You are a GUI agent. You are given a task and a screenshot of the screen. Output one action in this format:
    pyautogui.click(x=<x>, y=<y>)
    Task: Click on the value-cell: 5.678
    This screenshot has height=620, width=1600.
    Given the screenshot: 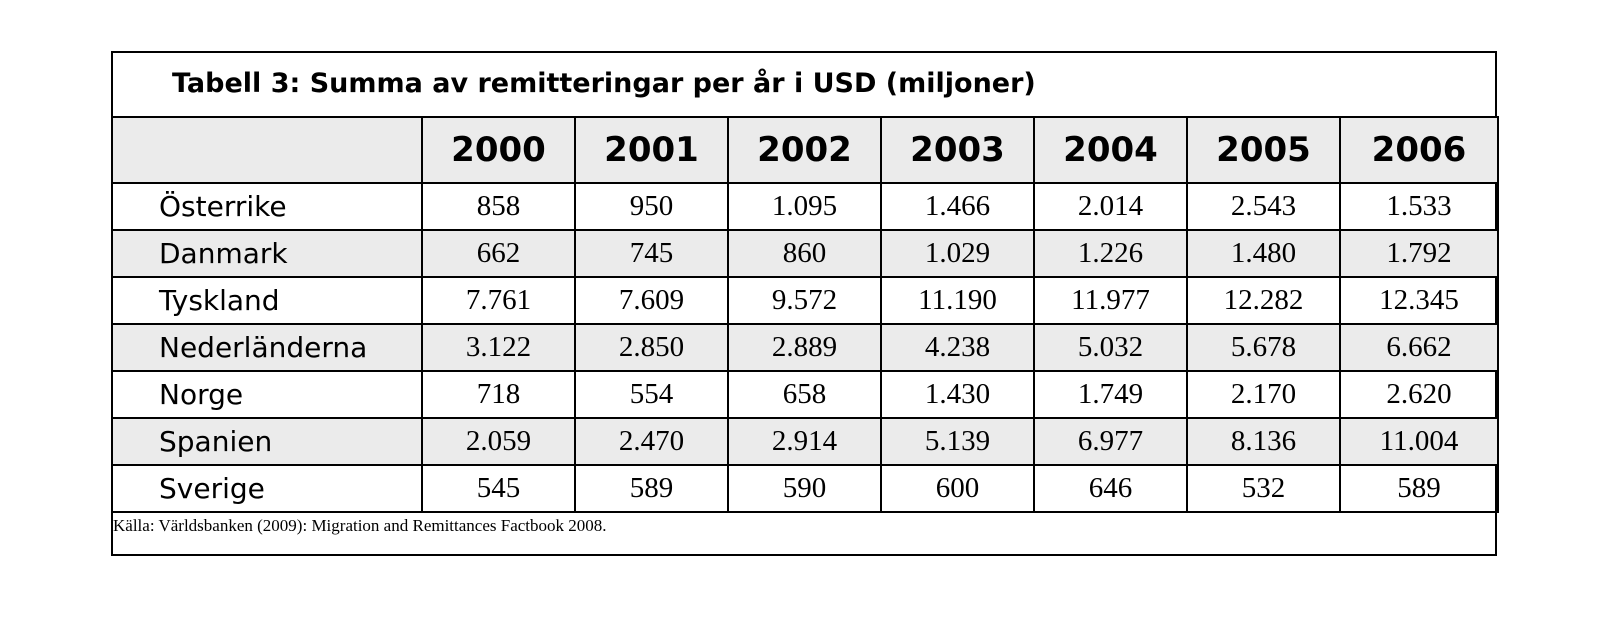 What is the action you would take?
    pyautogui.click(x=1263, y=347)
    